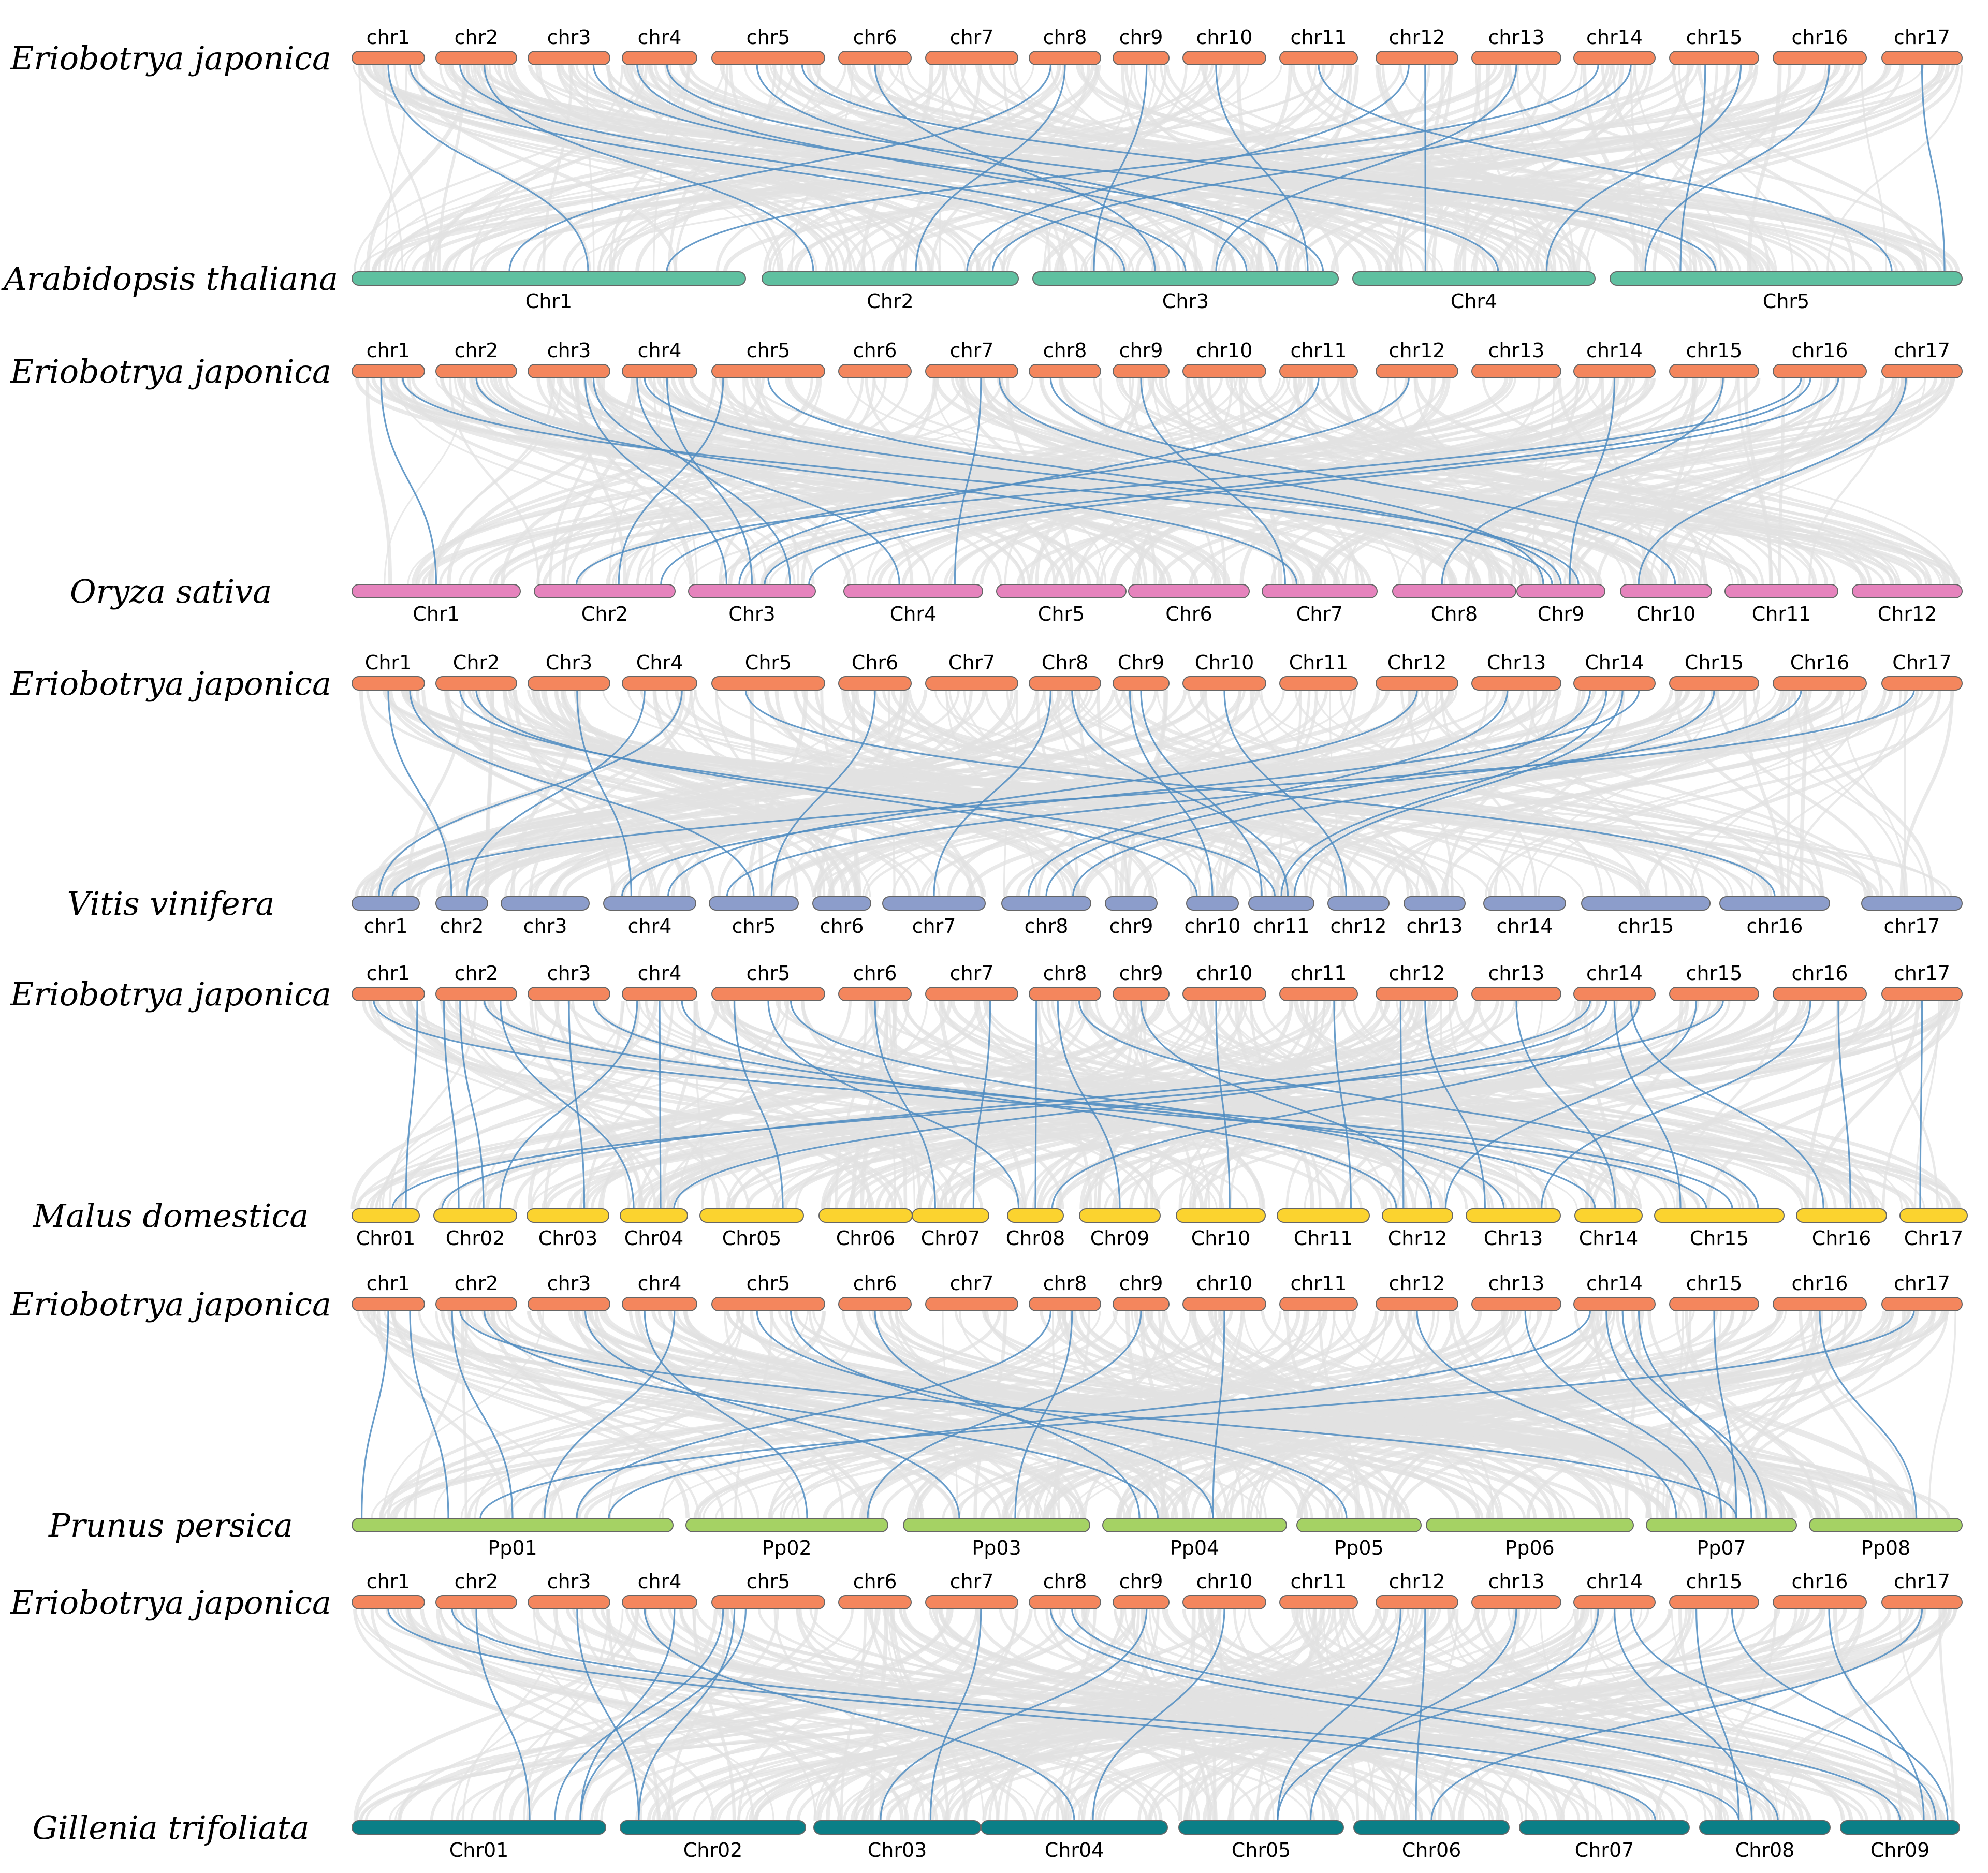 The image size is (1988, 1873). What do you see at coordinates (1922, 38) in the screenshot?
I see `top-chromosome-label: chr17` at bounding box center [1922, 38].